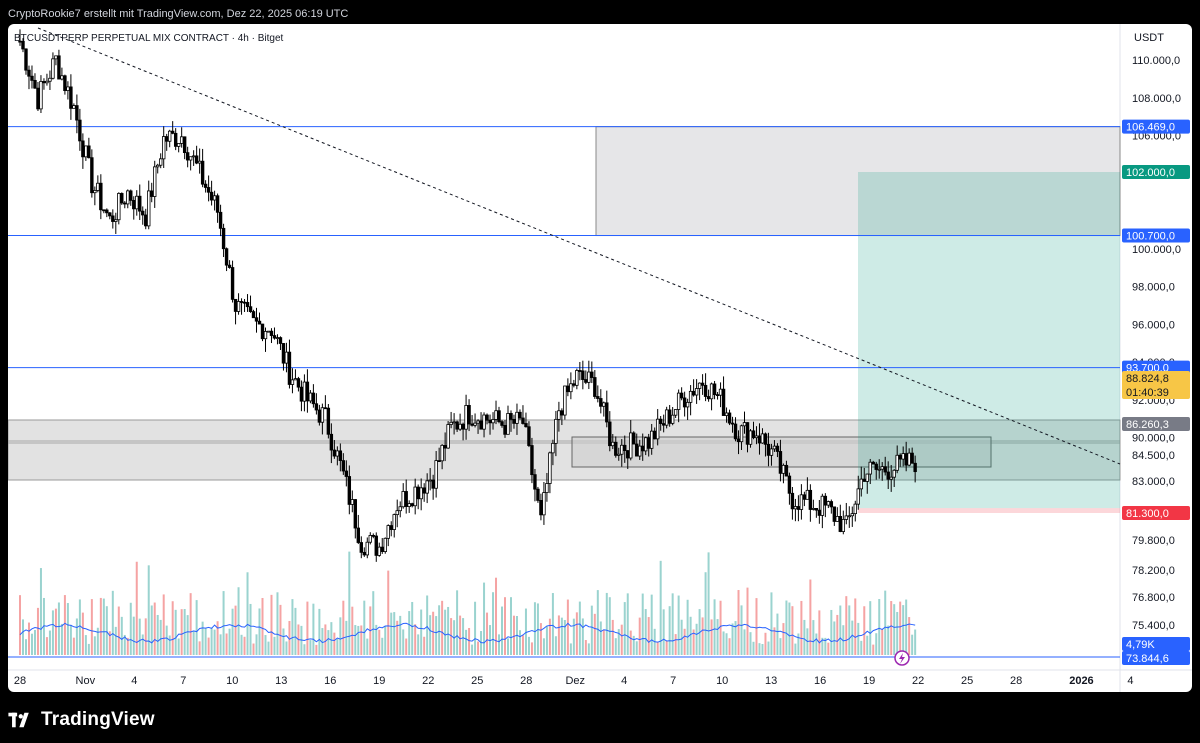  I want to click on target-price-label: 102.000,0, so click(1150, 173).